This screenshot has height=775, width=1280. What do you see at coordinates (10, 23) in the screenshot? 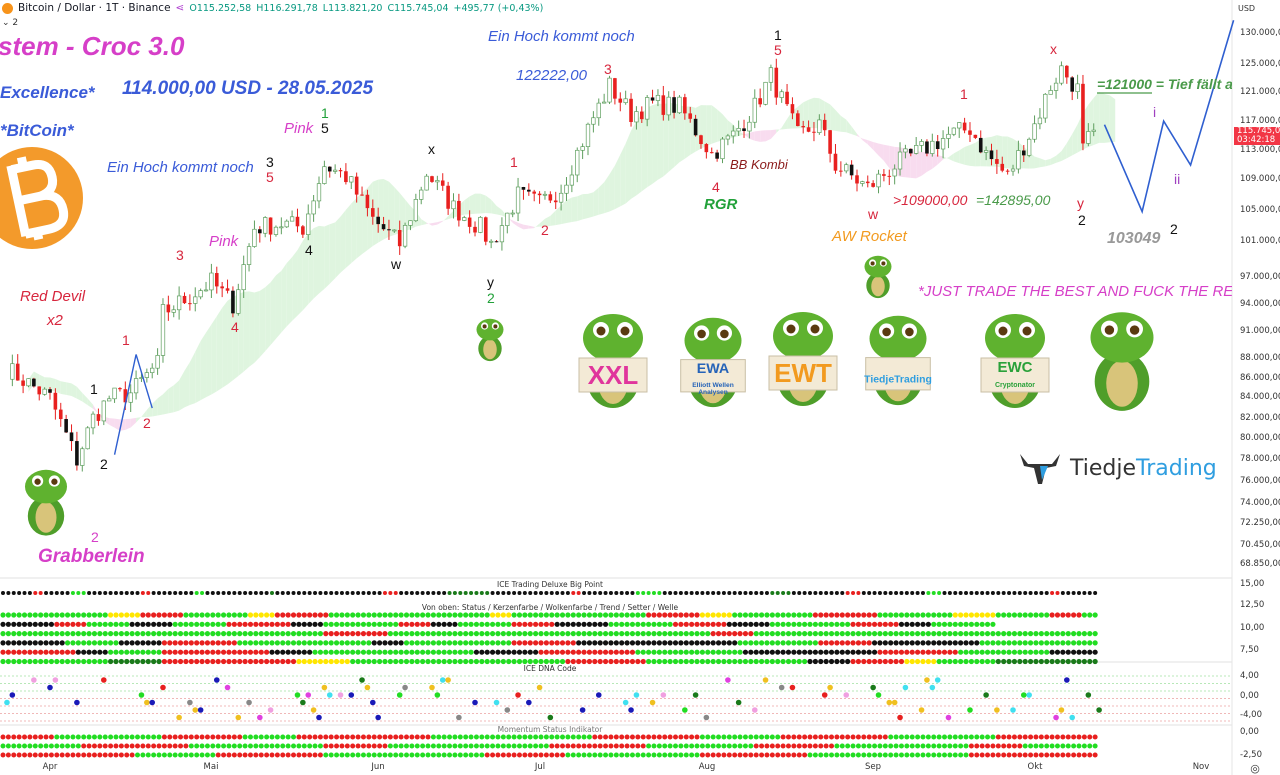
I see `indicator-toggle: ⌄ 2` at bounding box center [10, 23].